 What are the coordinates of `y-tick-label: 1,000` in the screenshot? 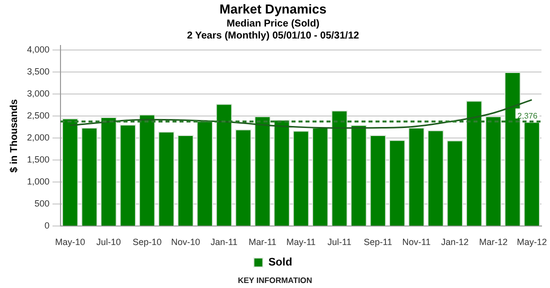 It's located at (38, 181).